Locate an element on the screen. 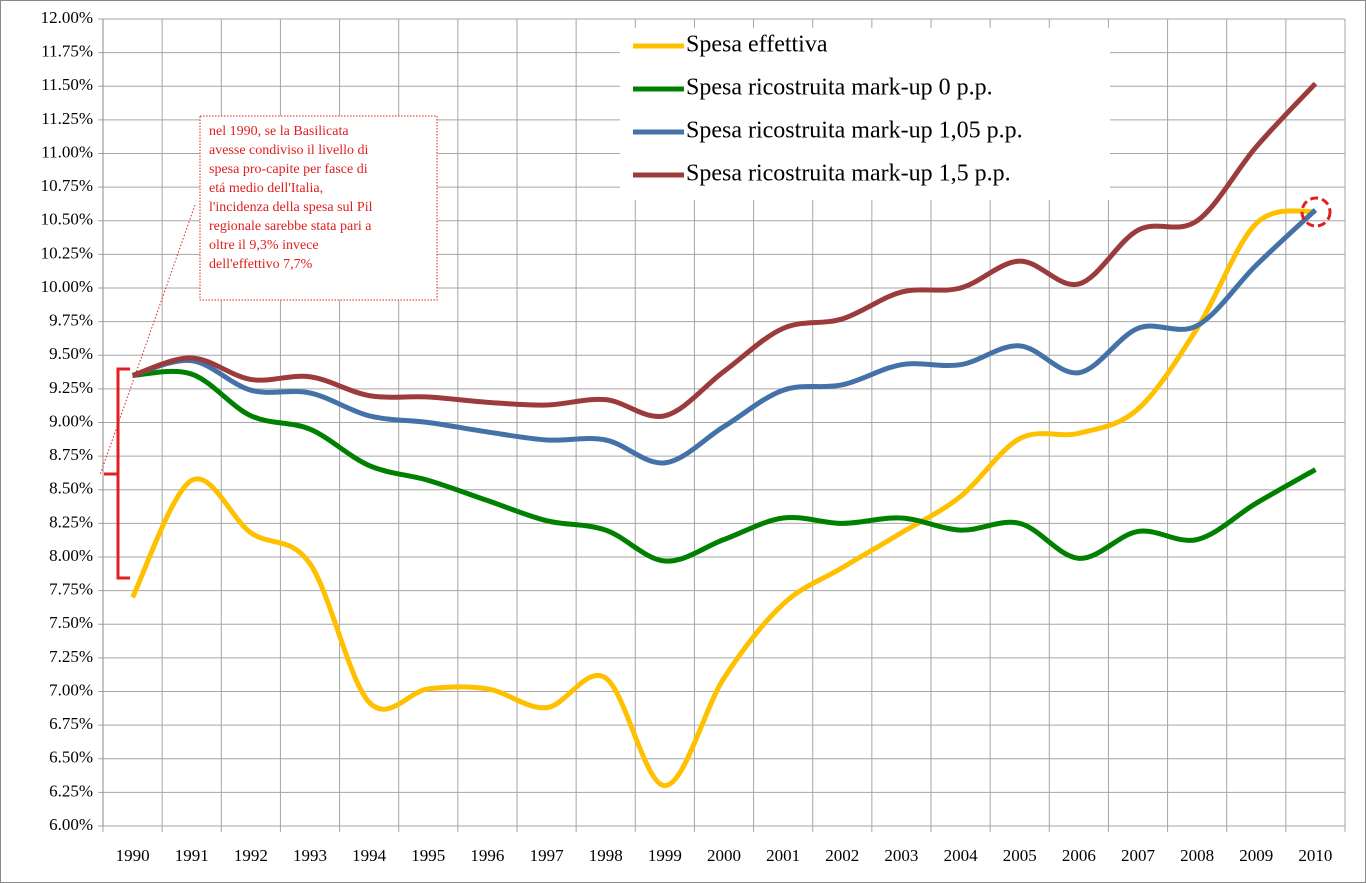 Image resolution: width=1366 pixels, height=883 pixels. x-tick-label: 2003 is located at coordinates (901, 855).